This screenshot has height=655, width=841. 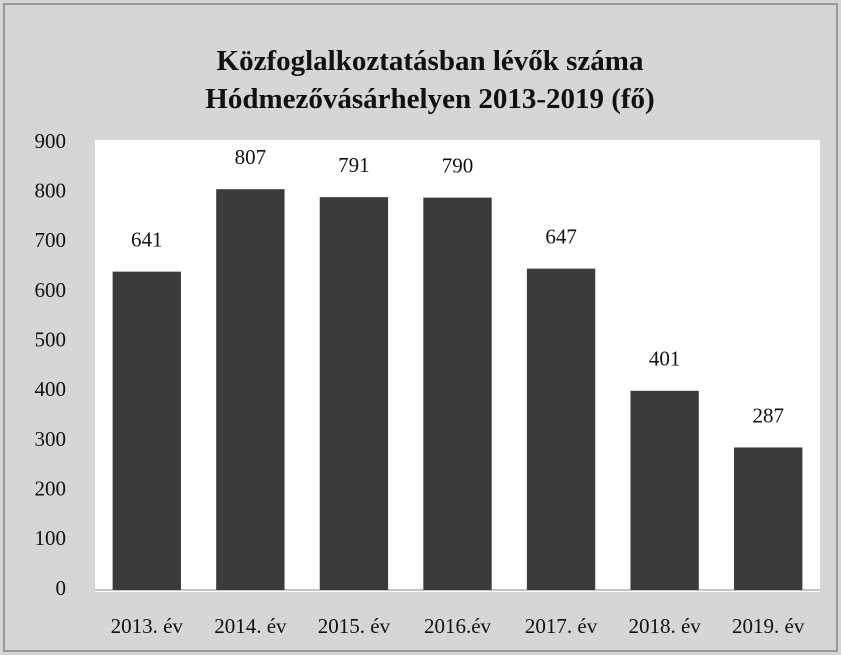 What do you see at coordinates (354, 626) in the screenshot?
I see `x-tick-label: 2015. év` at bounding box center [354, 626].